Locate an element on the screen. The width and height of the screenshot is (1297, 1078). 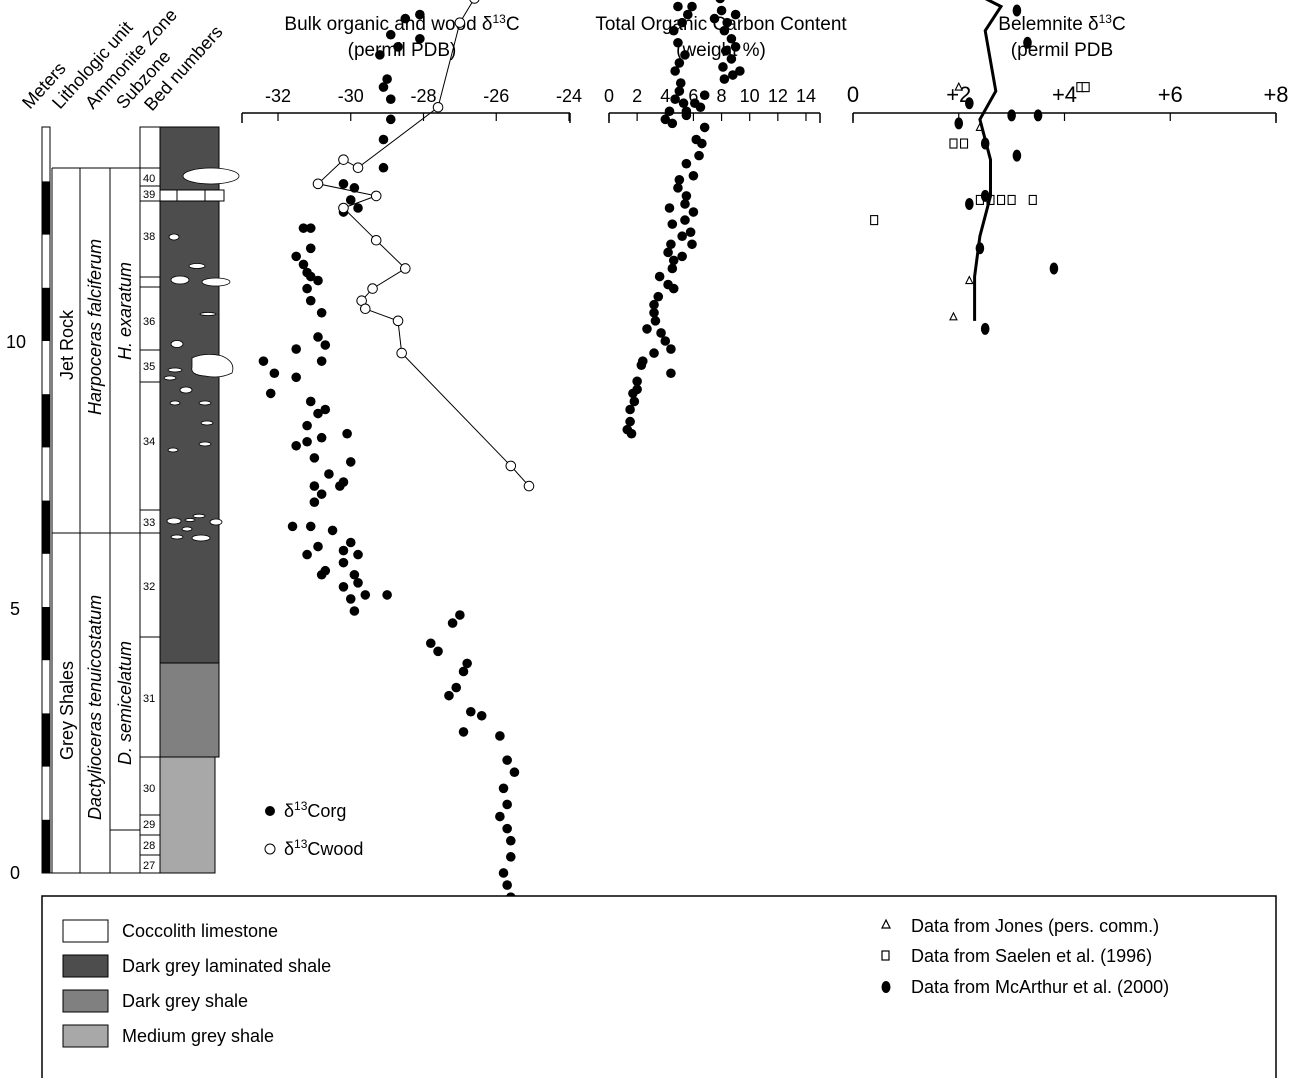
lith-laminated-shale-block is located at coordinates (189, 395).